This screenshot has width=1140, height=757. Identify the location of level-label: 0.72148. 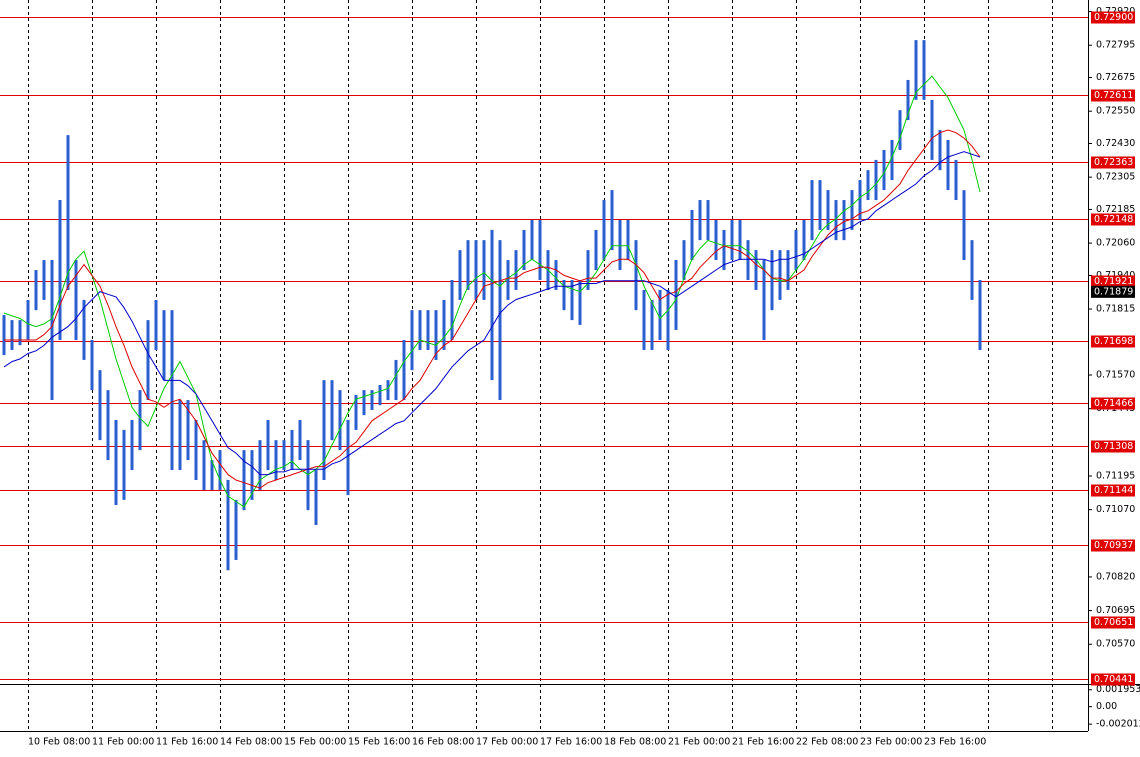
(1113, 219).